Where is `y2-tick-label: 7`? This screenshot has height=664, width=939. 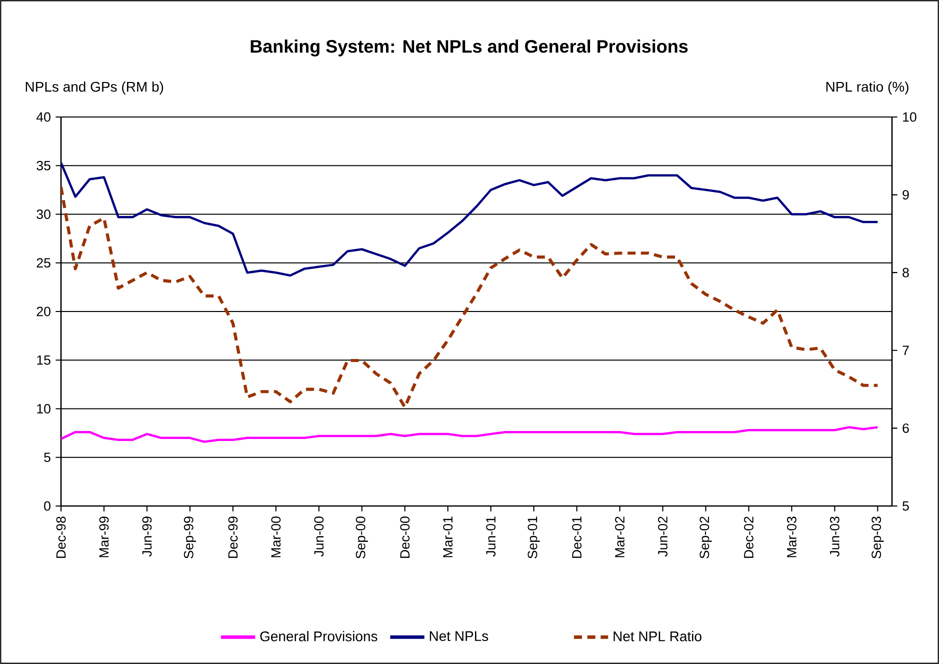 y2-tick-label: 7 is located at coordinates (905, 350).